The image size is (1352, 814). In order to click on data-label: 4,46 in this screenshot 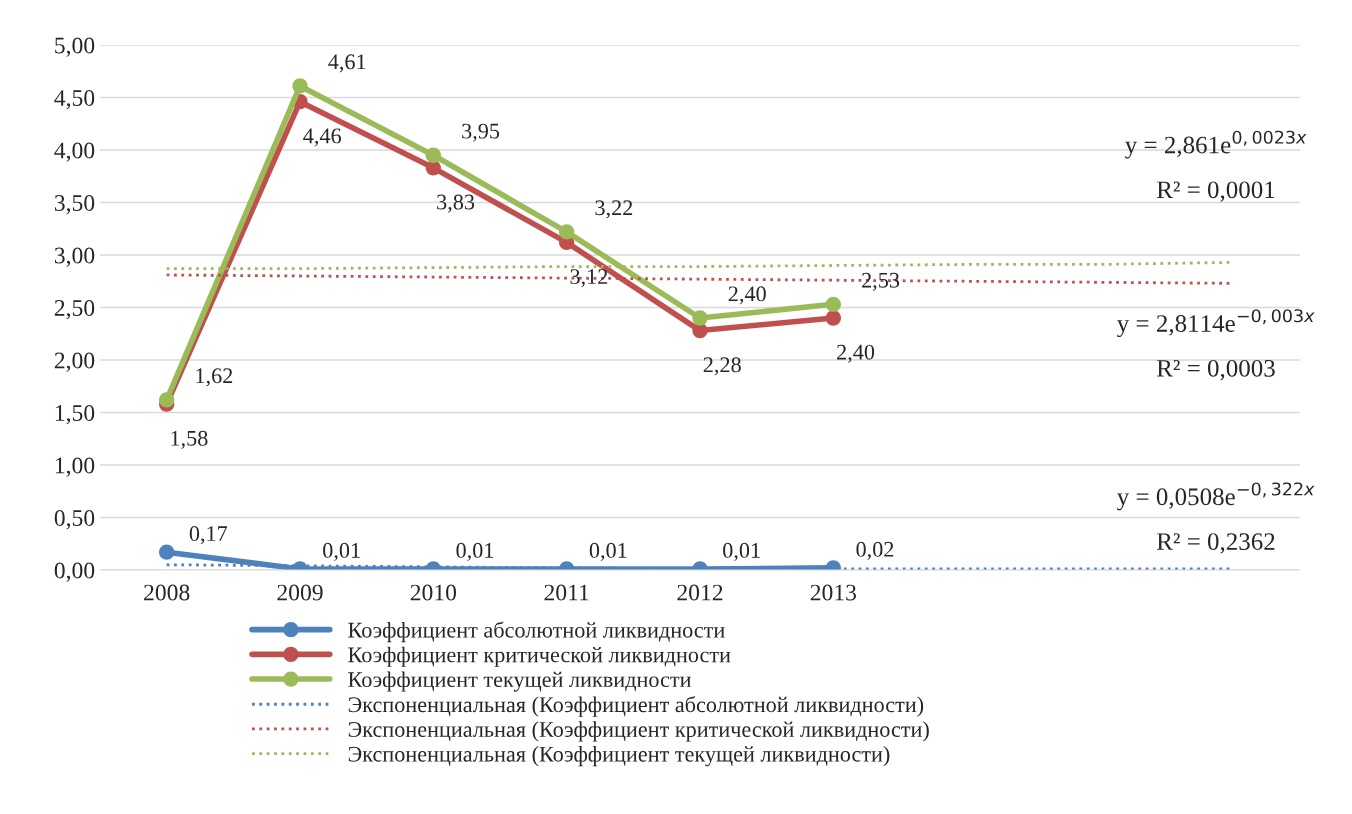, I will do `click(322, 137)`.